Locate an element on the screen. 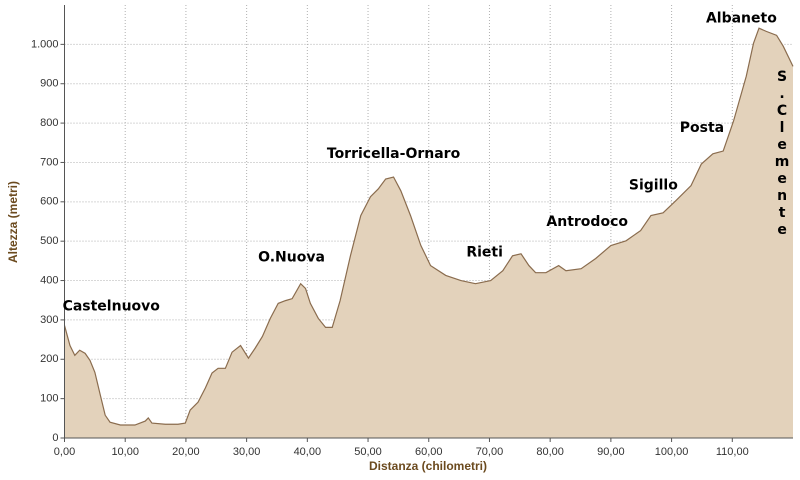 This screenshot has width=800, height=480. y-tick-label: 0 is located at coordinates (55, 438).